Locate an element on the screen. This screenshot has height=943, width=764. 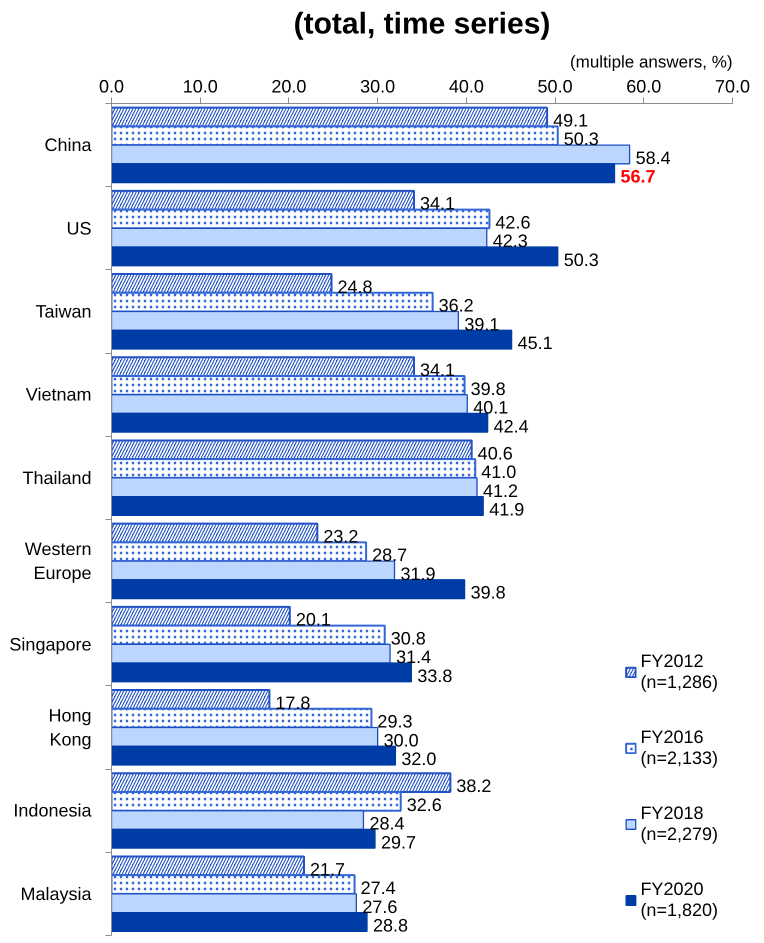
data-label: 33.8 is located at coordinates (434, 676).